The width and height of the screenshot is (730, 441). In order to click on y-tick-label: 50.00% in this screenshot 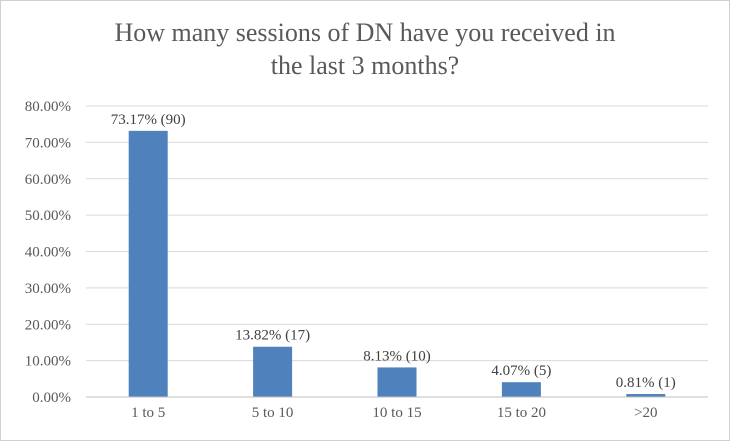, I will do `click(48, 216)`.